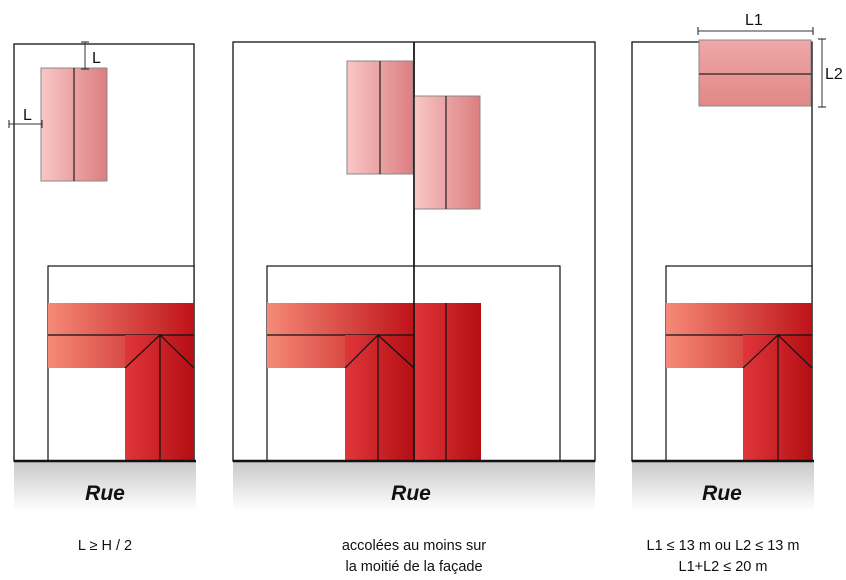 The width and height of the screenshot is (846, 580). Describe the element at coordinates (91, 55) in the screenshot. I see `dimension-top-1: L` at that location.